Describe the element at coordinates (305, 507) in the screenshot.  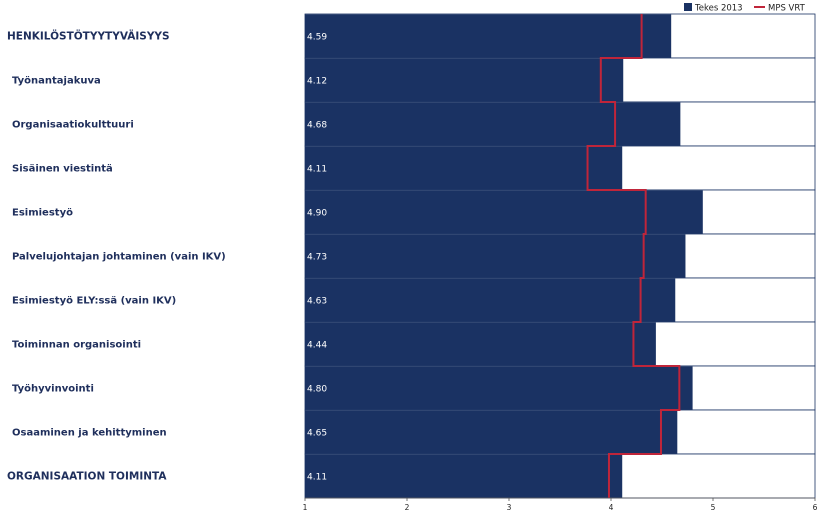
I see `x-tick-label: 1` at that location.